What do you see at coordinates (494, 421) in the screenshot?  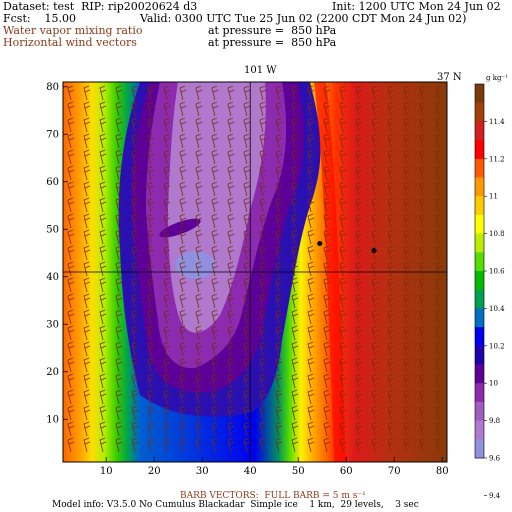 I see `colorbar-label: 9.8` at bounding box center [494, 421].